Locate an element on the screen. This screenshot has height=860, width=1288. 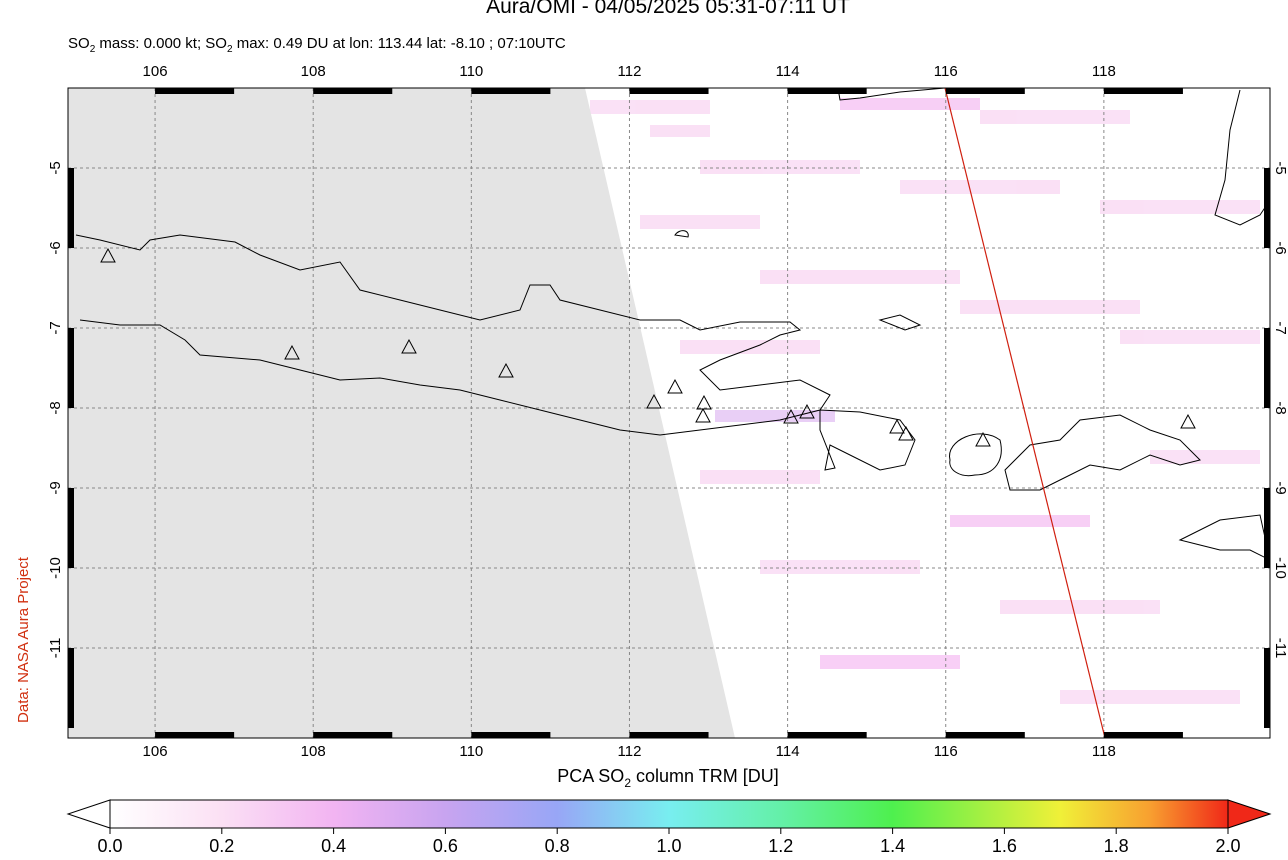
colorbar-tick-label: 1.6 is located at coordinates (1004, 845).